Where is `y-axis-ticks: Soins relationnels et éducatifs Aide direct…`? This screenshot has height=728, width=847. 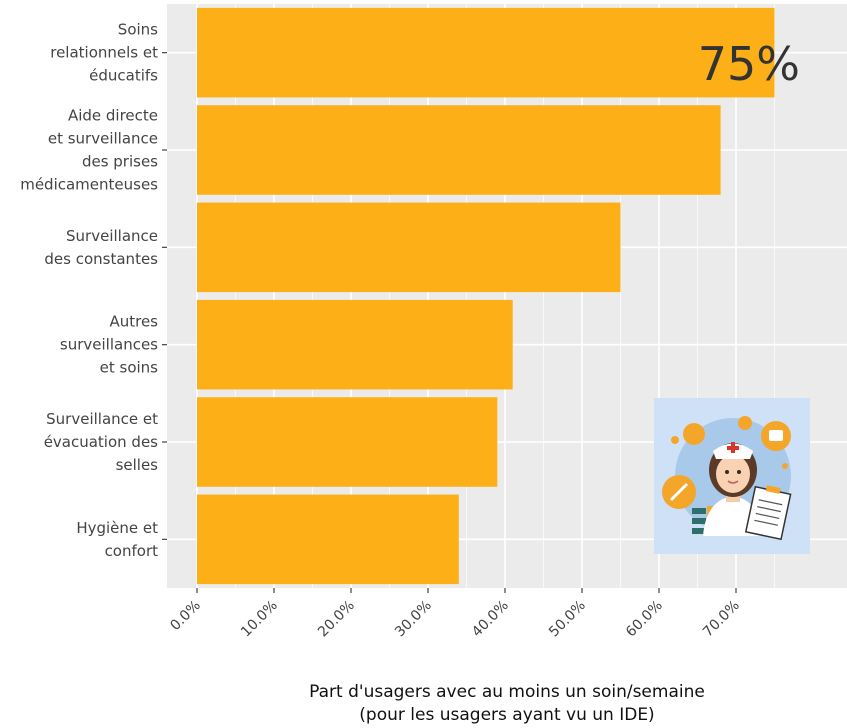 y-axis-ticks: Soins relationnels et éducatifs Aide direct… is located at coordinates (93, 290).